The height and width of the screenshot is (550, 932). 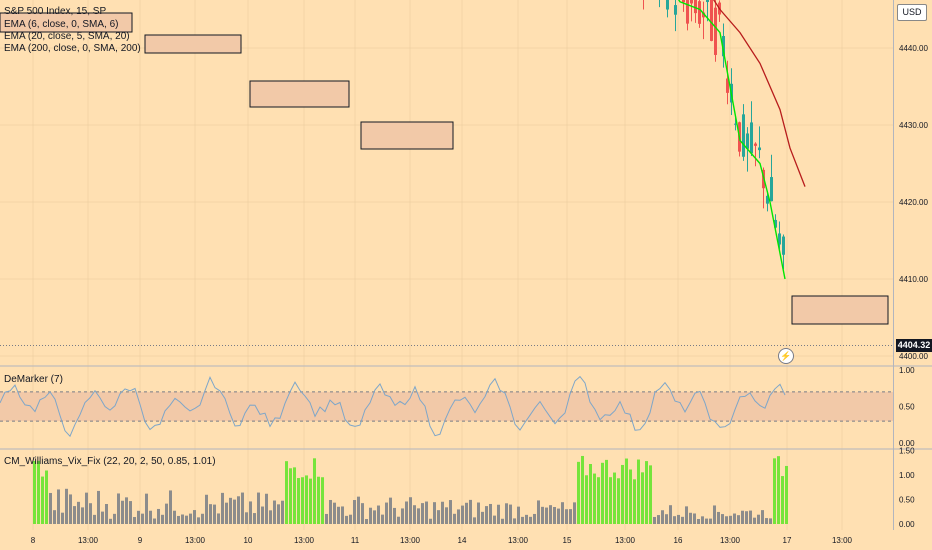 I want to click on lightning-icon: ⚡, so click(x=786, y=356).